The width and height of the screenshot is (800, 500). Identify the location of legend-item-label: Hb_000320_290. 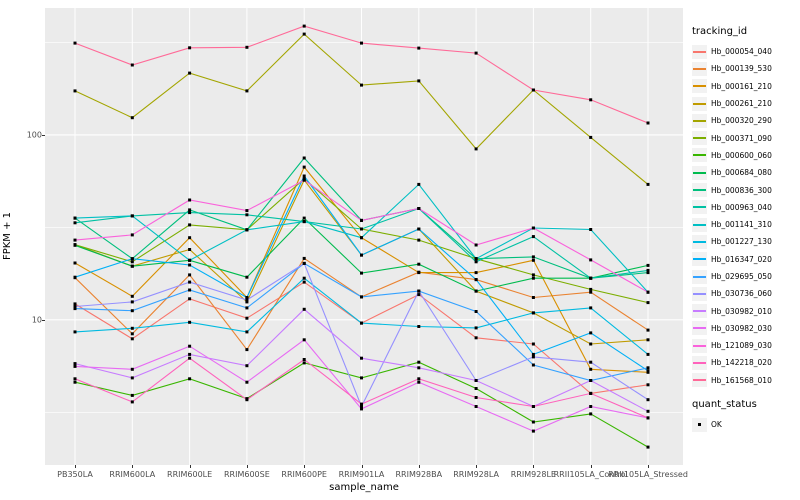
(741, 121).